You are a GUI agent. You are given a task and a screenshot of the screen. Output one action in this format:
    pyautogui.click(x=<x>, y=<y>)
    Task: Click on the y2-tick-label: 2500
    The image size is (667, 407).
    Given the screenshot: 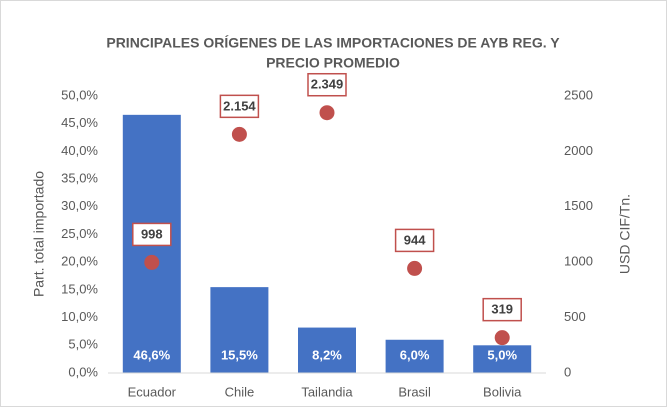 What is the action you would take?
    pyautogui.click(x=578, y=94)
    